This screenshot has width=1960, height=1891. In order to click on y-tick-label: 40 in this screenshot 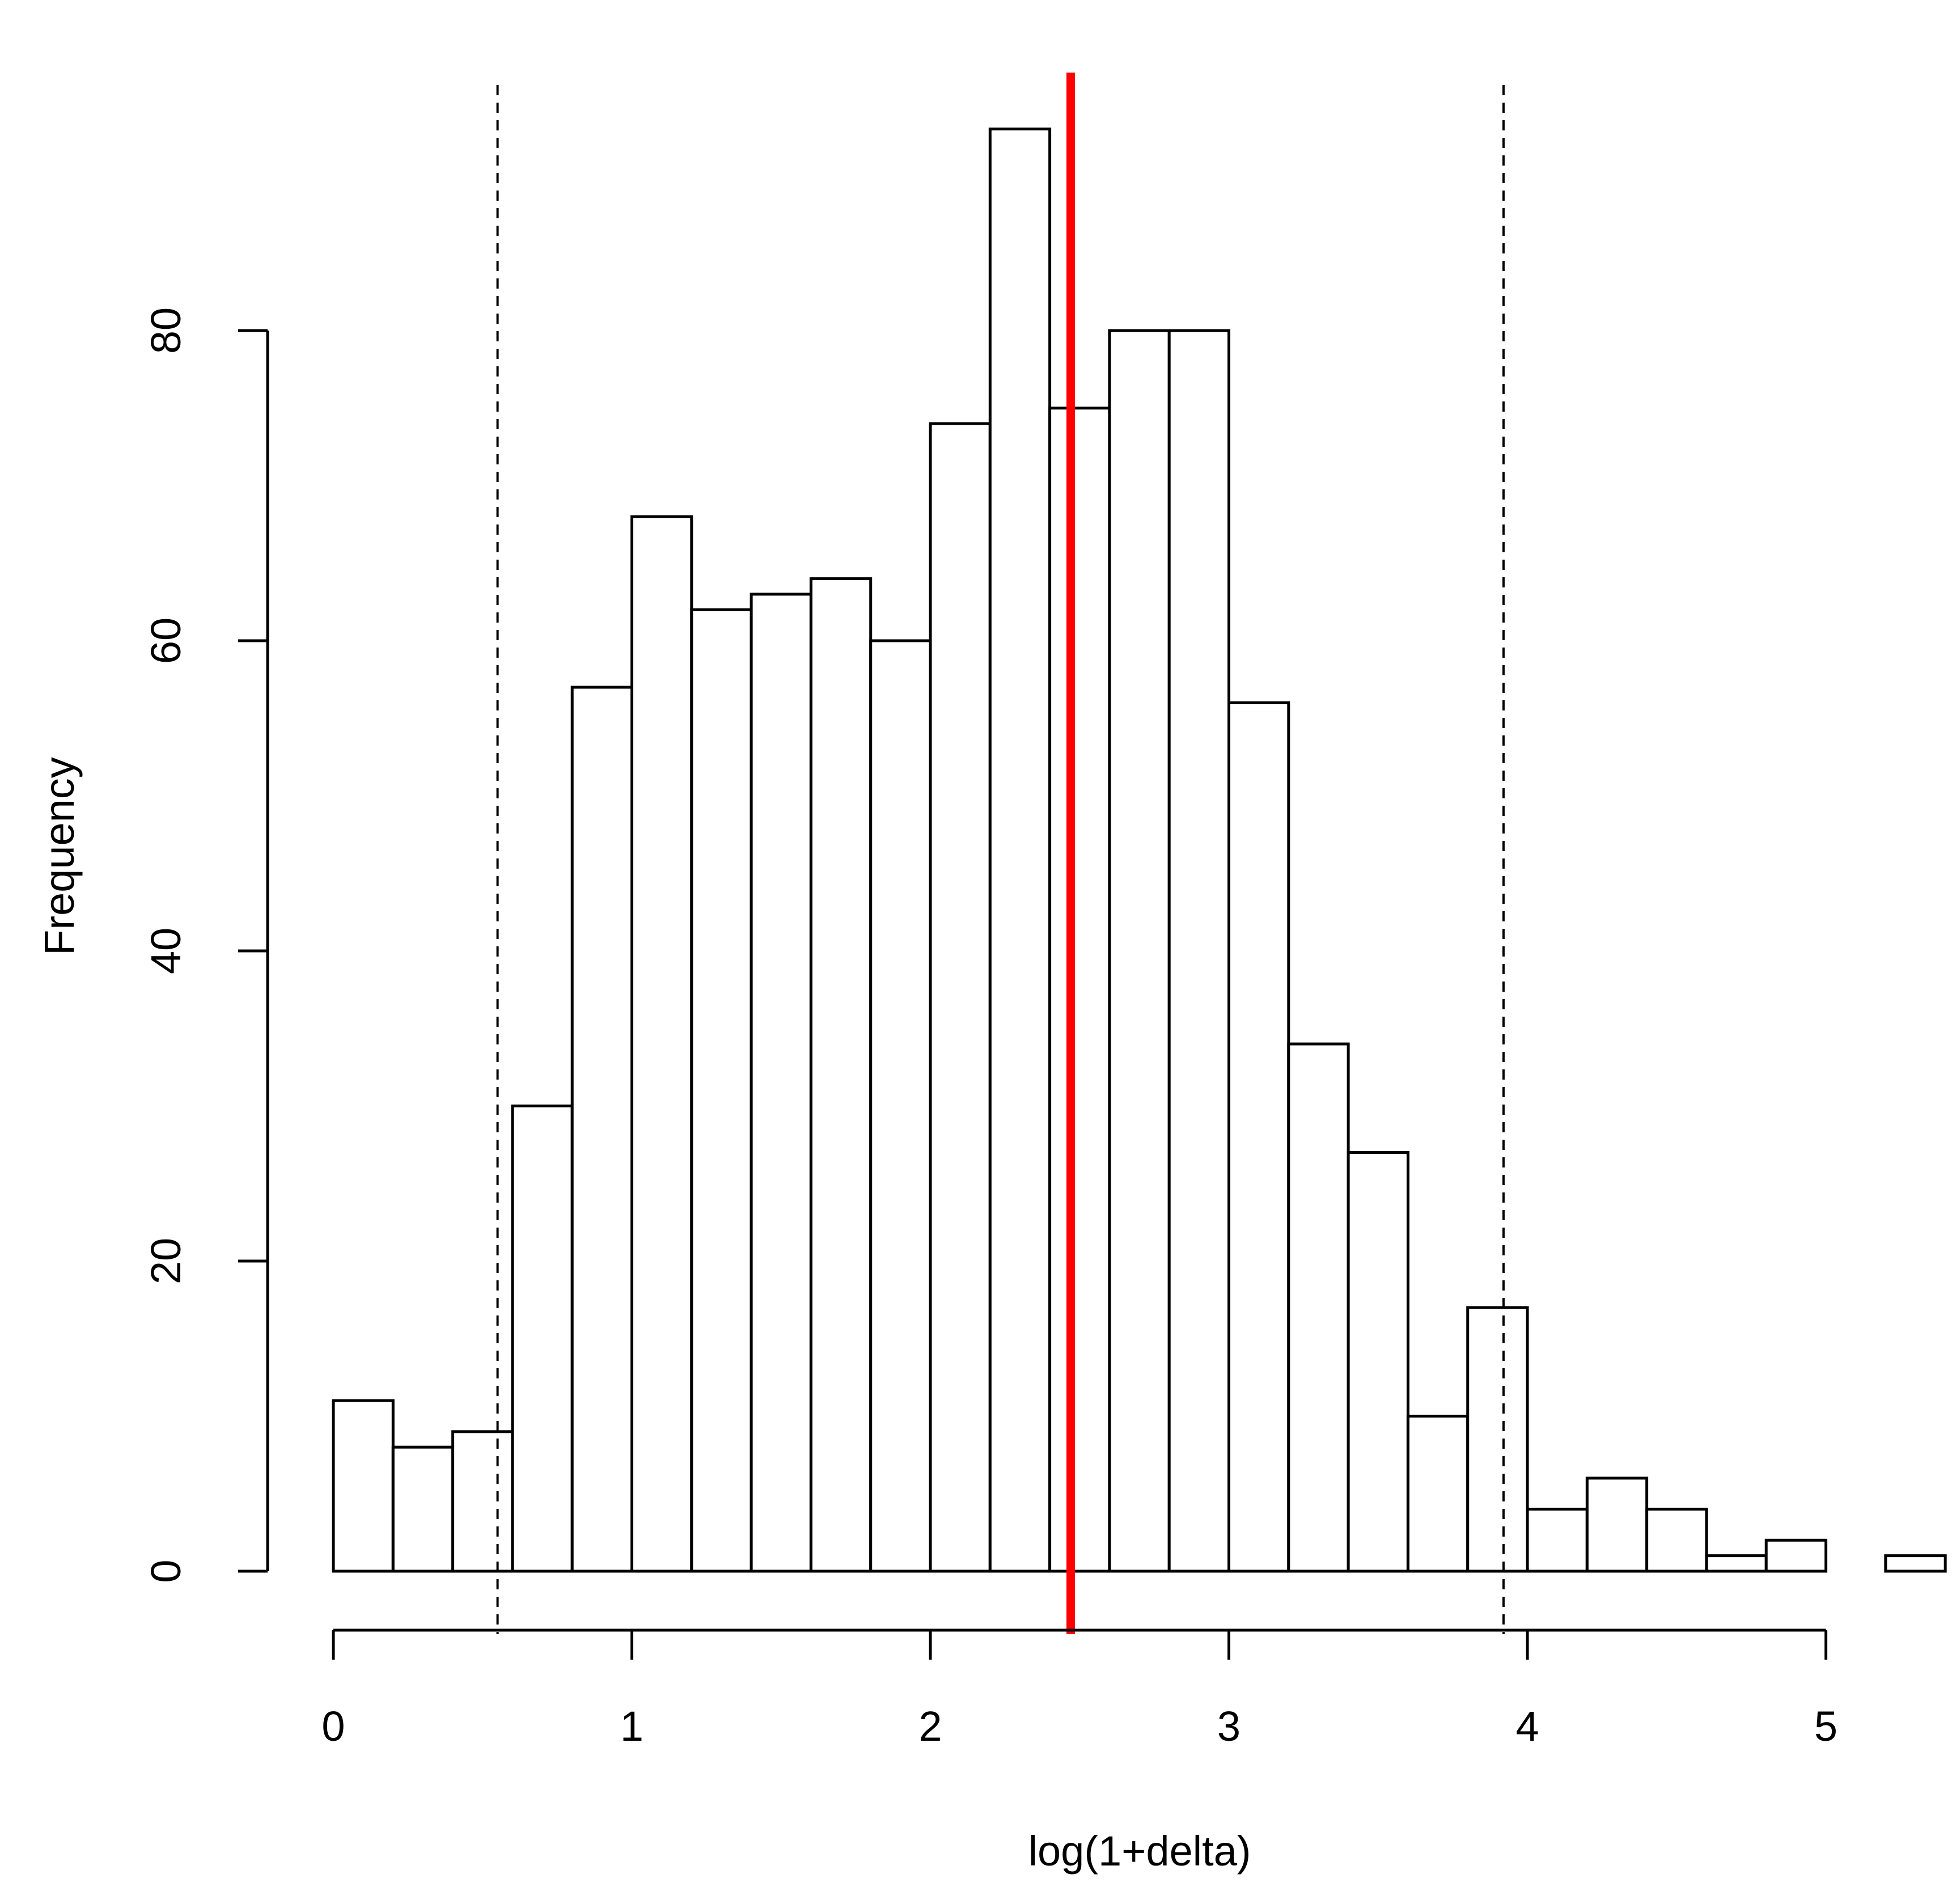, I will do `click(165, 951)`.